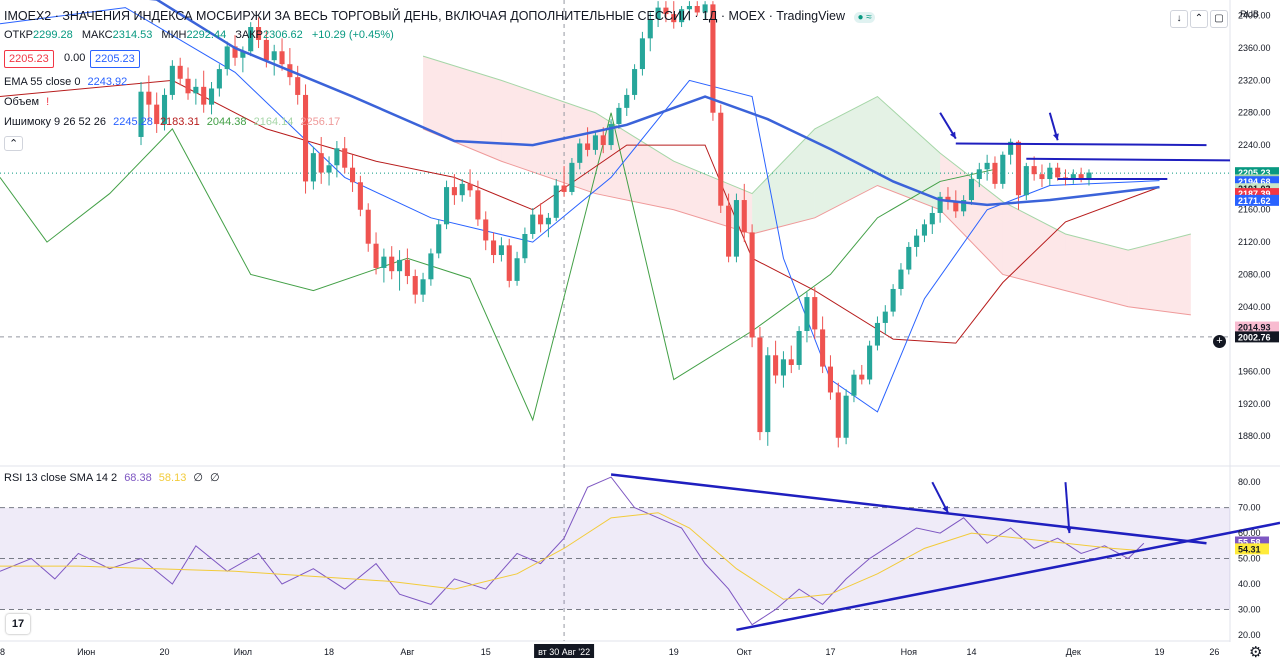  Describe the element at coordinates (132, 35) in the screenshot. I see `ohlc-high-value: 2314.53` at that location.